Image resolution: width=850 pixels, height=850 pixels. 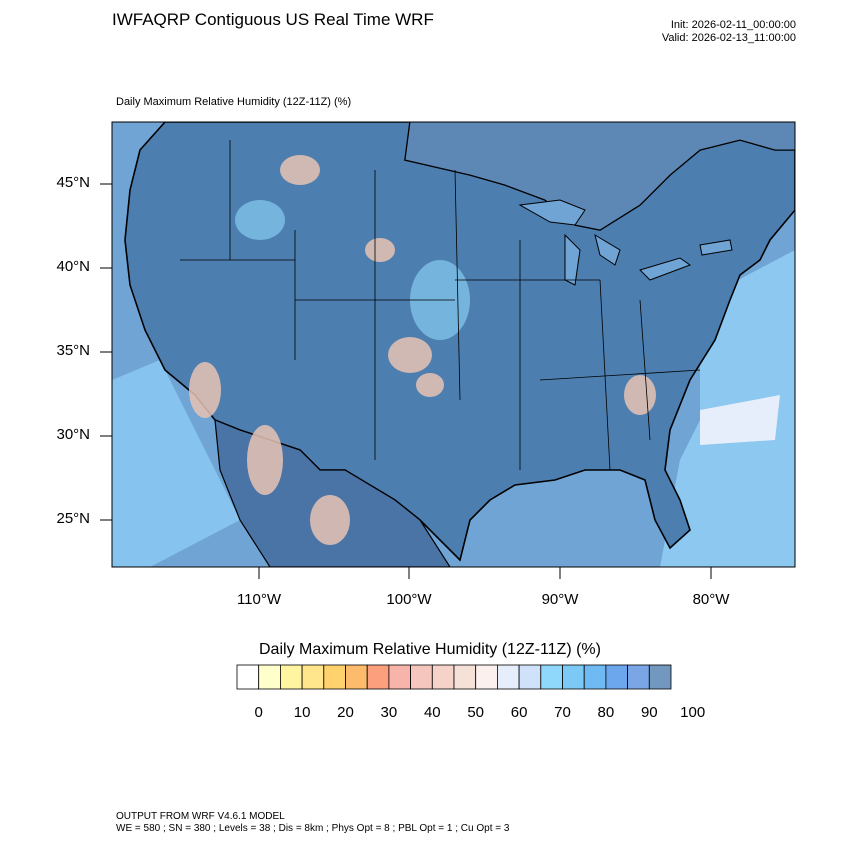 What do you see at coordinates (519, 712) in the screenshot?
I see `colorbar-tick-label: 60` at bounding box center [519, 712].